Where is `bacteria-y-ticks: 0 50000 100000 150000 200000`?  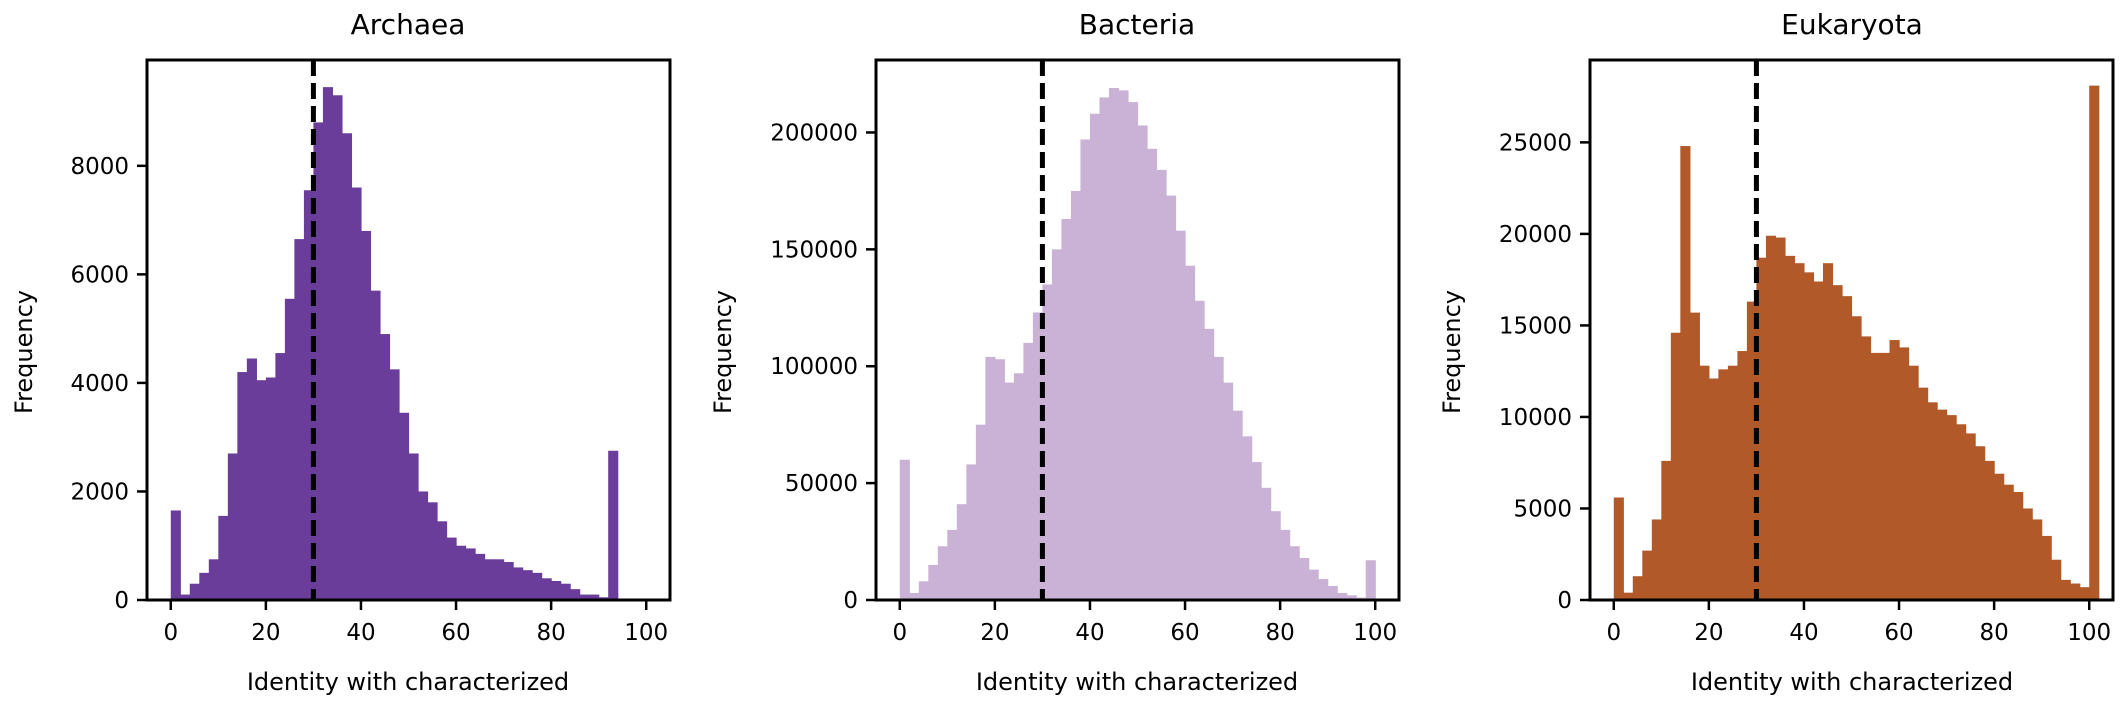 bacteria-y-ticks: 0 50000 100000 150000 200000 is located at coordinates (823, 367).